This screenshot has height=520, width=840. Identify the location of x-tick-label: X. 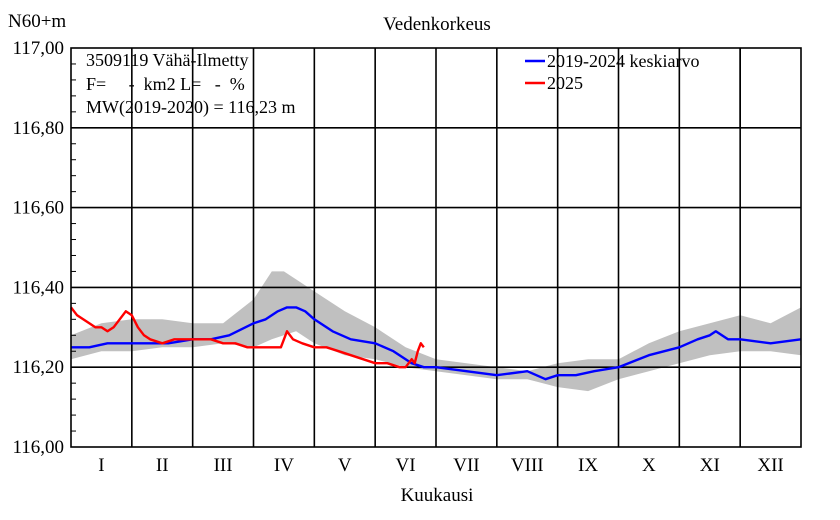
(649, 465).